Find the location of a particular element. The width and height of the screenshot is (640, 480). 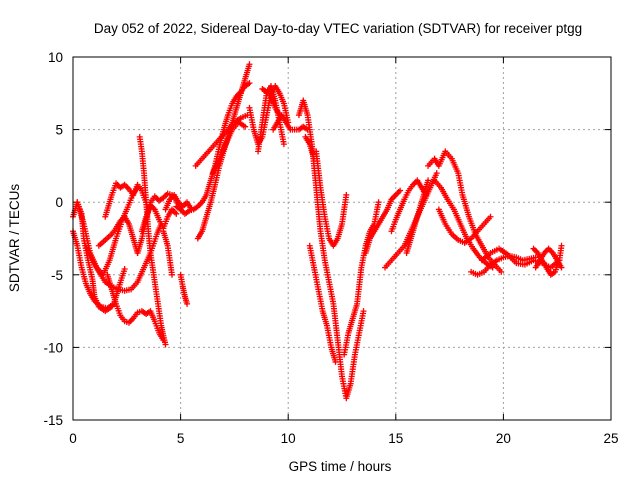

series-arc16 is located at coordinates (221, 140).